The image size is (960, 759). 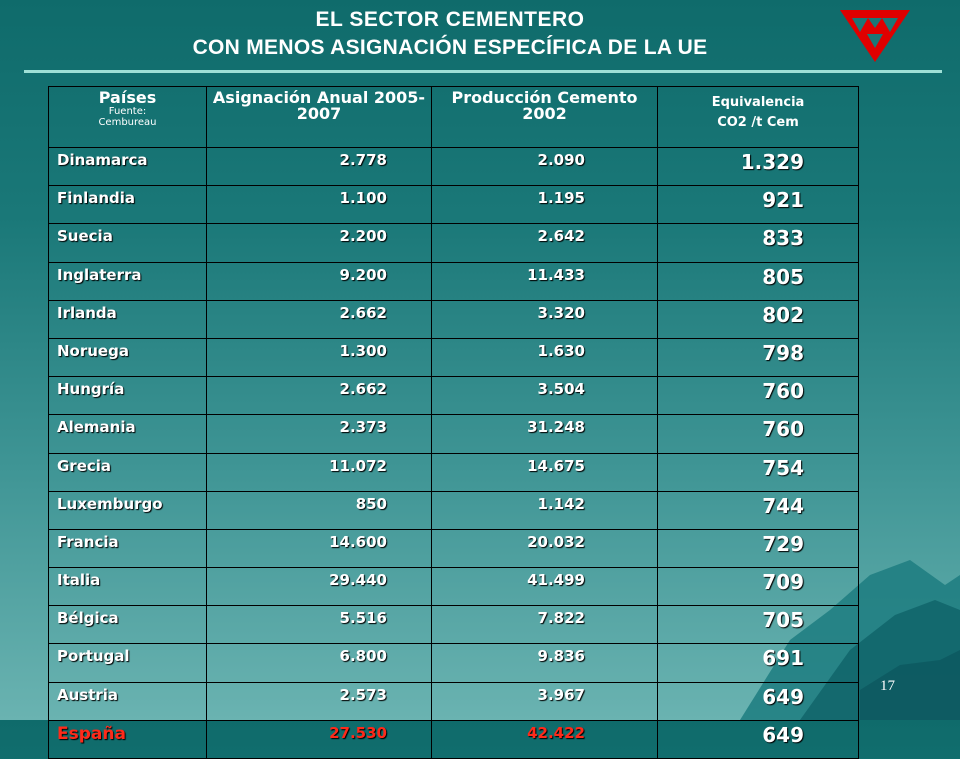 What do you see at coordinates (127, 281) in the screenshot?
I see `country-cell: Inglaterra` at bounding box center [127, 281].